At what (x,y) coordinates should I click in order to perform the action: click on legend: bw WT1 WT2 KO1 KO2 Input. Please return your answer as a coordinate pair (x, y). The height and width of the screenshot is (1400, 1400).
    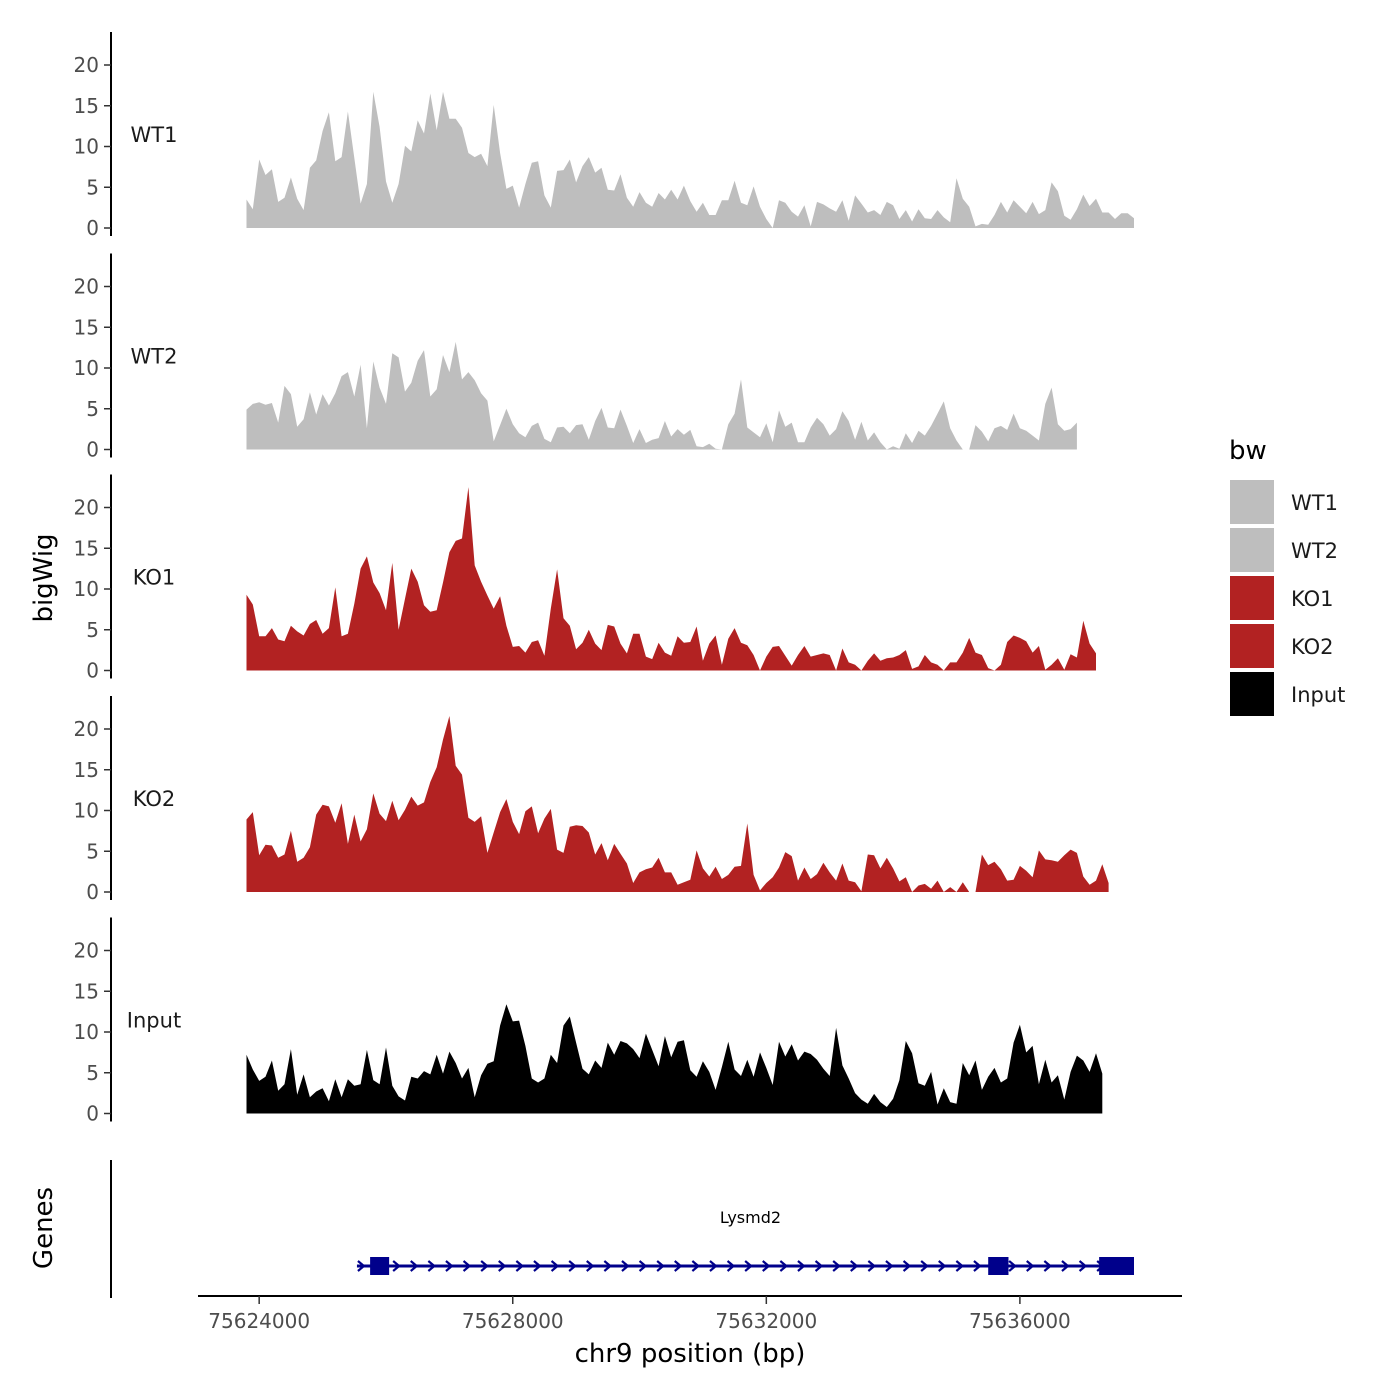
    Looking at the image, I should click on (1286, 577).